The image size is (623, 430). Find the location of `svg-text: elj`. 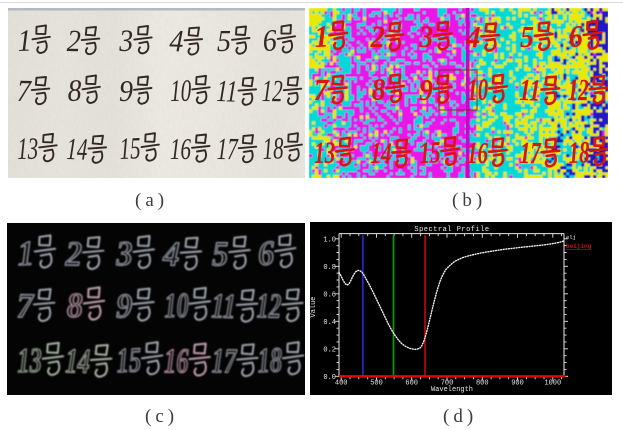

svg-text: elj is located at coordinates (571, 237).